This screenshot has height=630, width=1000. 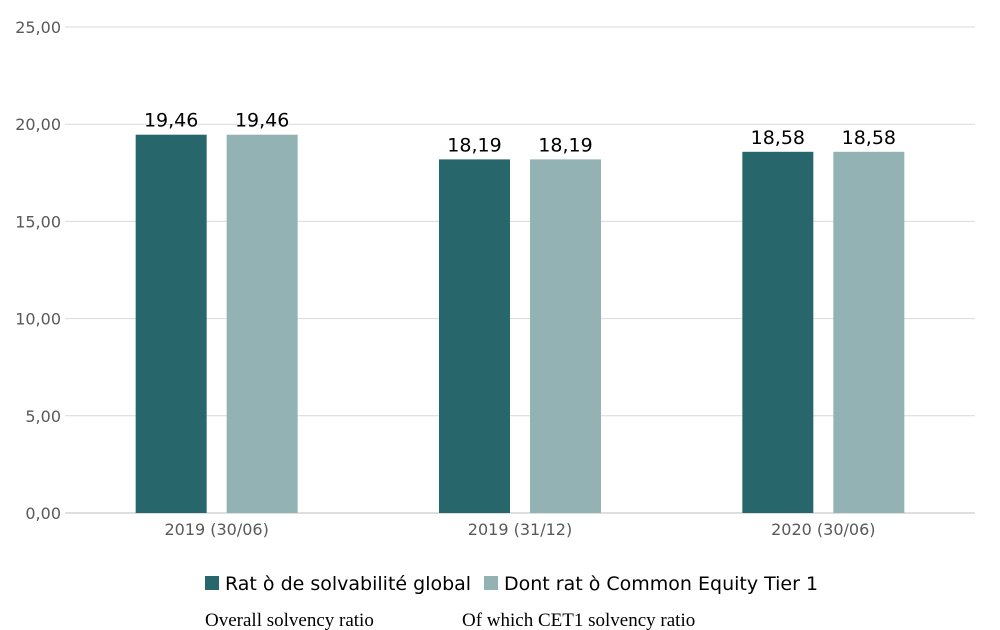 What do you see at coordinates (38, 221) in the screenshot?
I see `y-tick-label: 15,00` at bounding box center [38, 221].